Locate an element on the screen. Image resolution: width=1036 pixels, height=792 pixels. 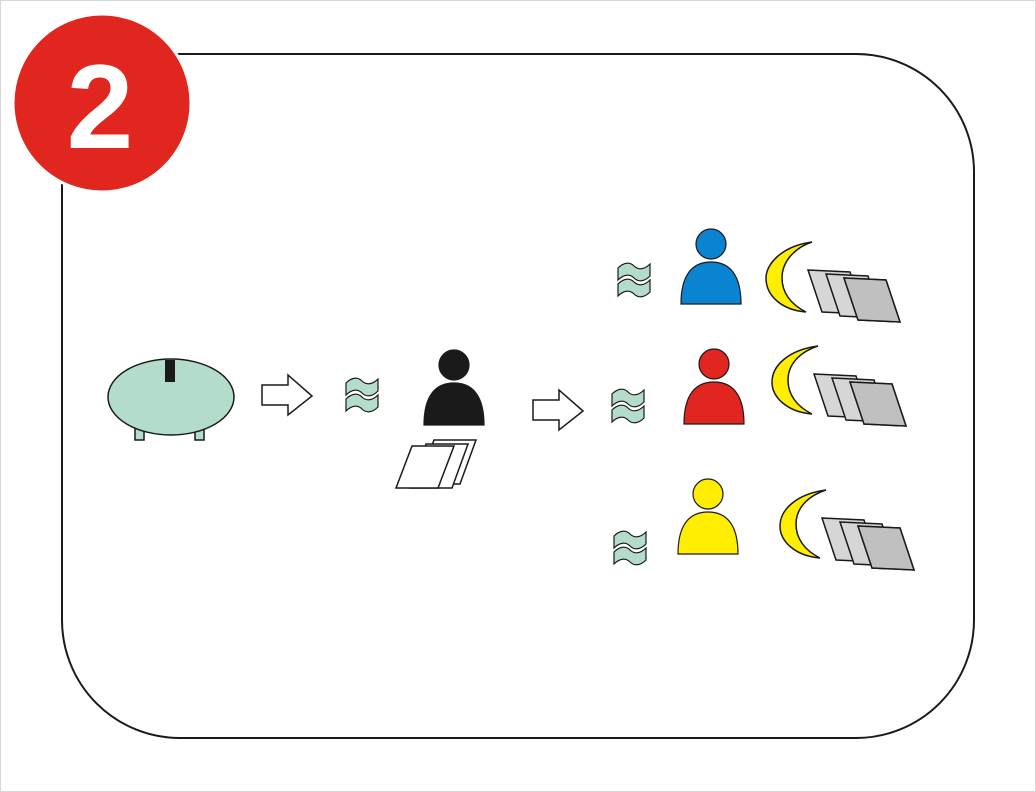
recipient-red is located at coordinates (759, 386).